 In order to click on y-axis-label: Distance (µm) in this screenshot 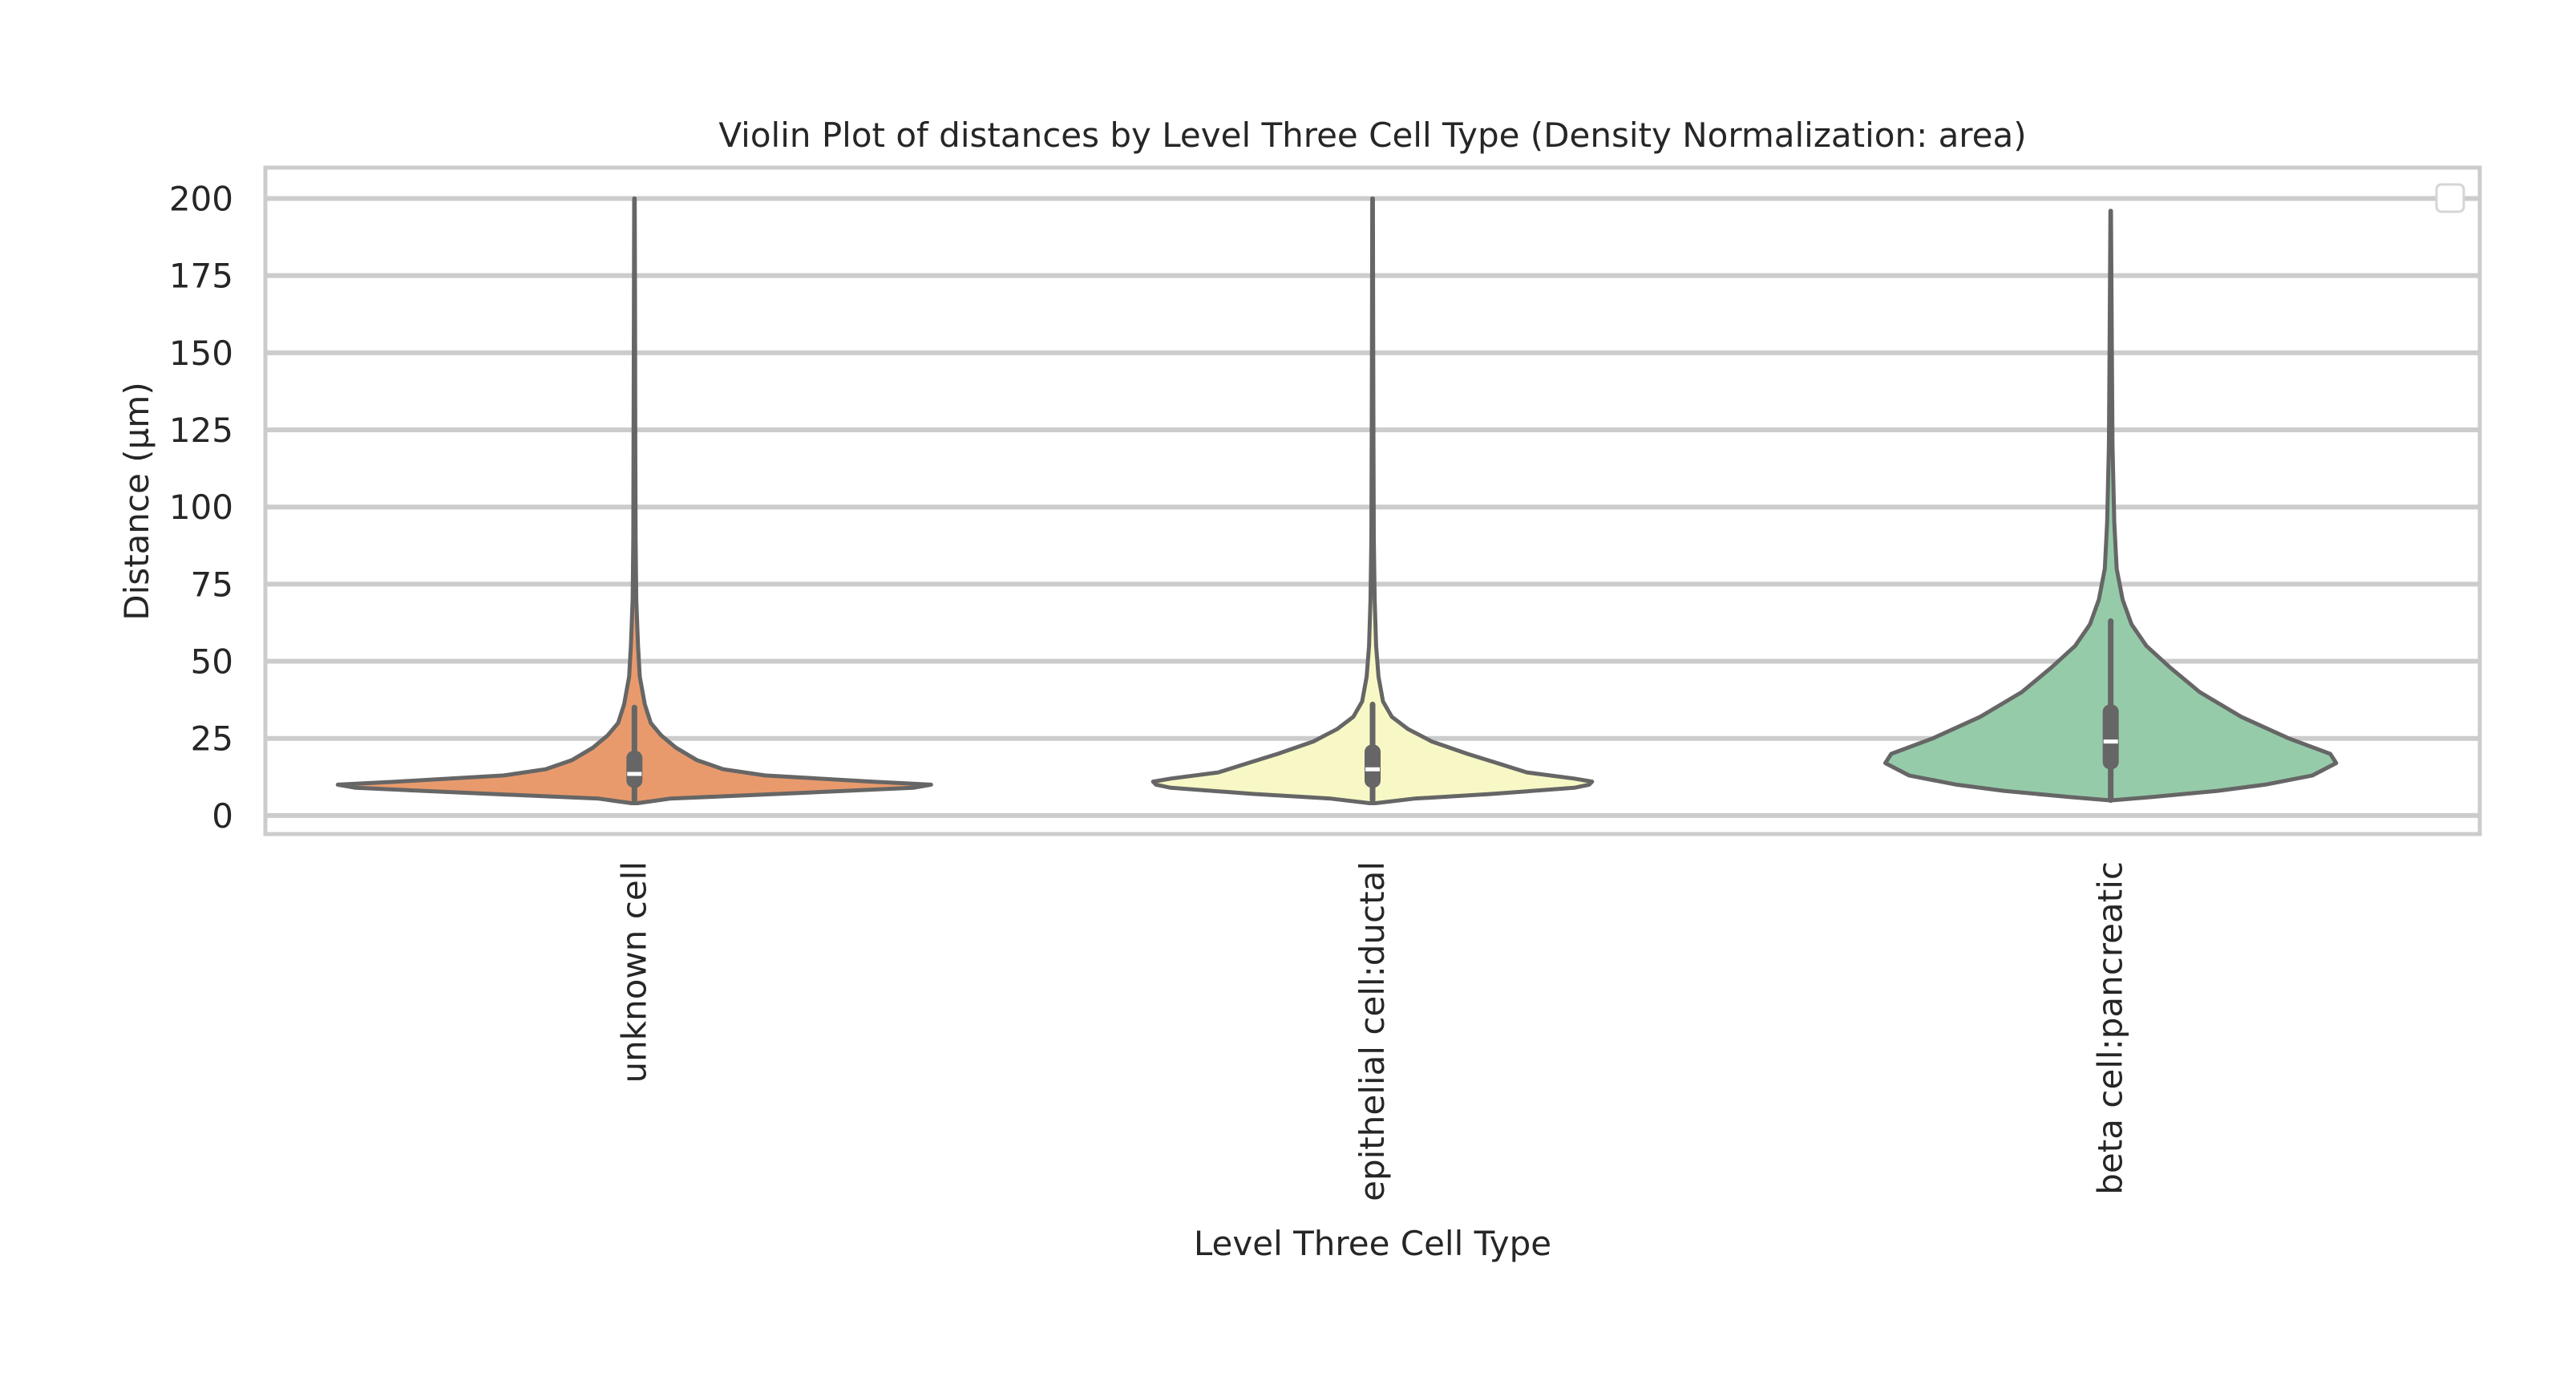, I will do `click(136, 501)`.